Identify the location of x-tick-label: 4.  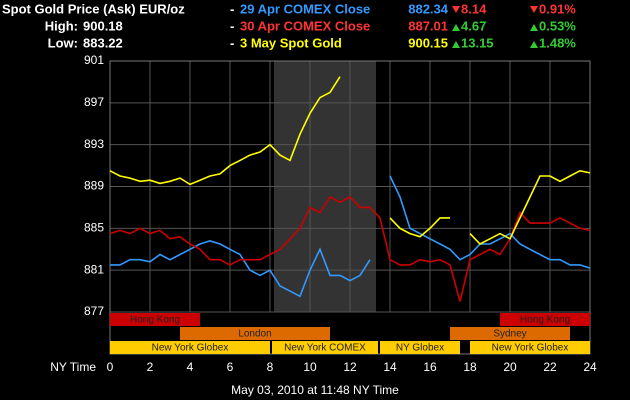
(190, 367).